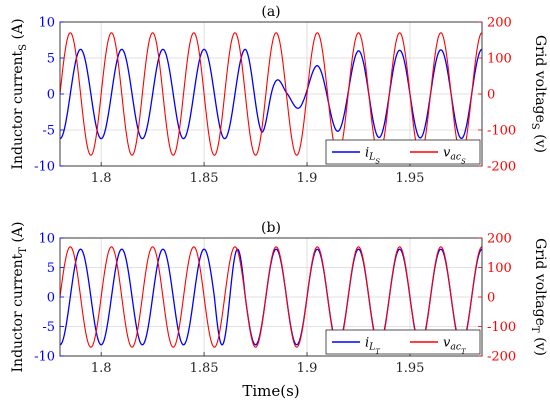  I want to click on panel-title: (b), so click(271, 228).